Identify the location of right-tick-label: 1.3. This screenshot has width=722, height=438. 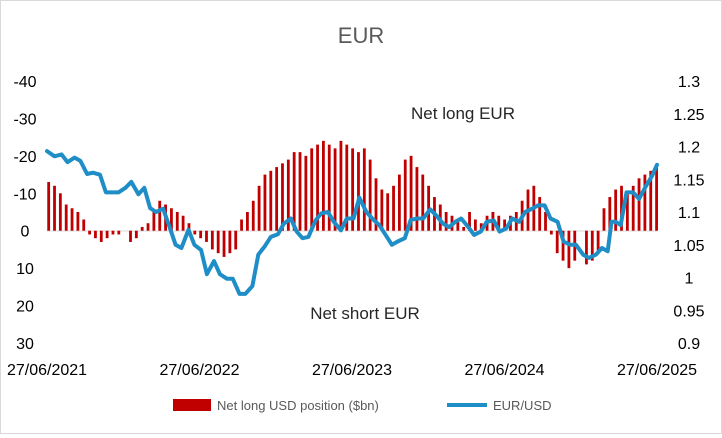
(689, 82).